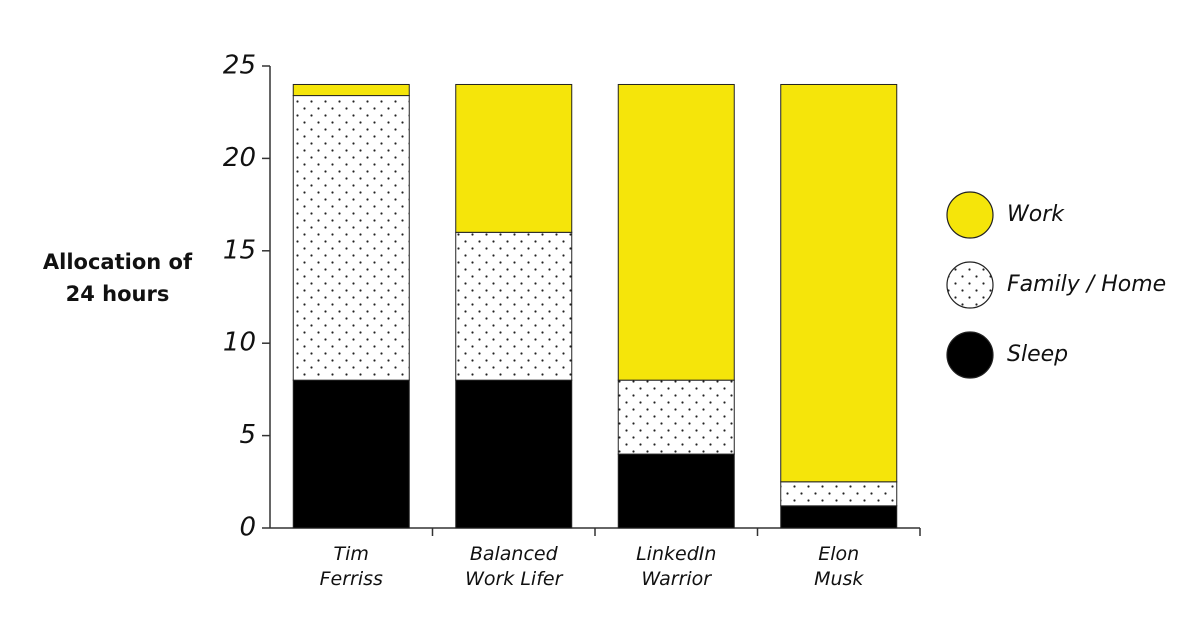  I want to click on y-axis-label: Allocation of 24 hours, so click(117, 278).